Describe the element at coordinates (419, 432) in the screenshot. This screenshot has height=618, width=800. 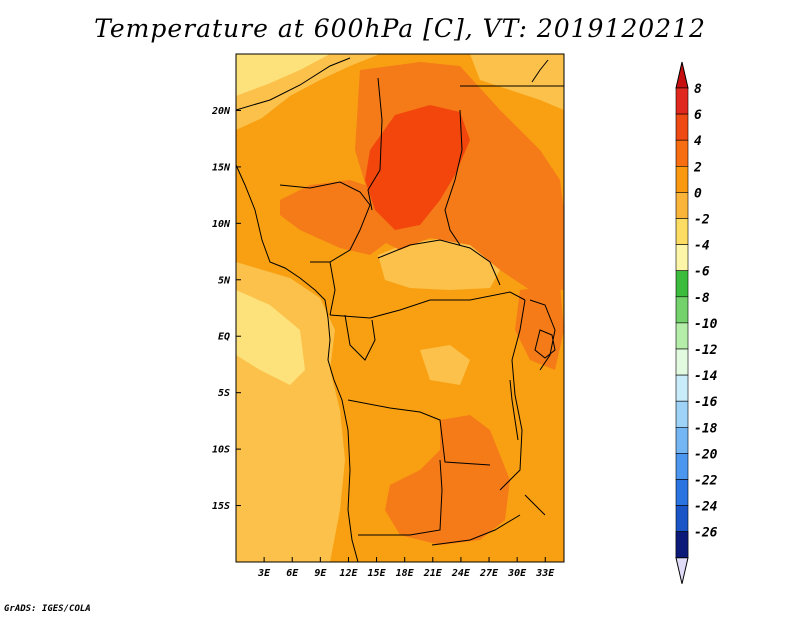
I see `border-angola-drc` at that location.